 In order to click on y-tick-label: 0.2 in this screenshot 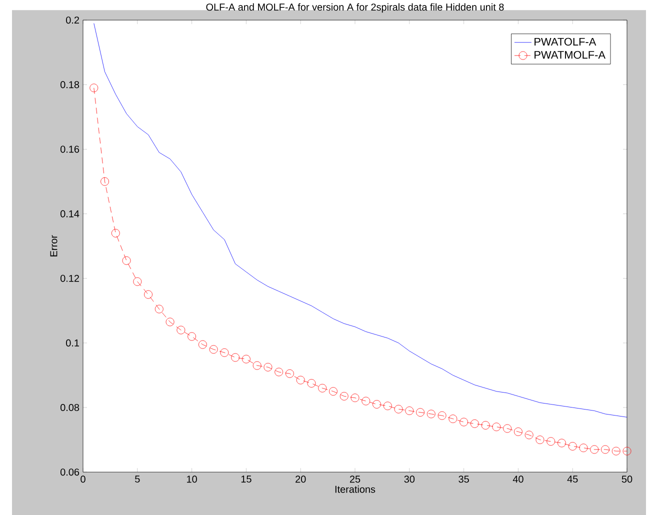, I will do `click(72, 20)`.